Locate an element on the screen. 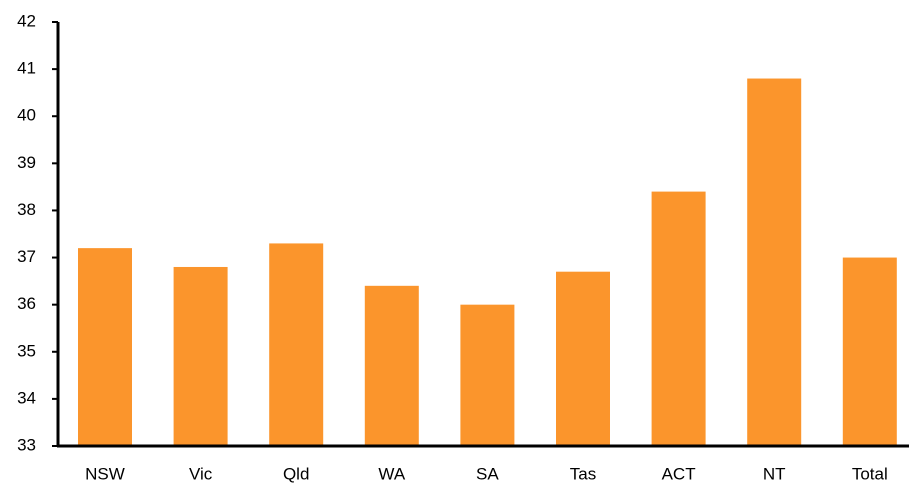  x-tick-label: WA is located at coordinates (391, 473).